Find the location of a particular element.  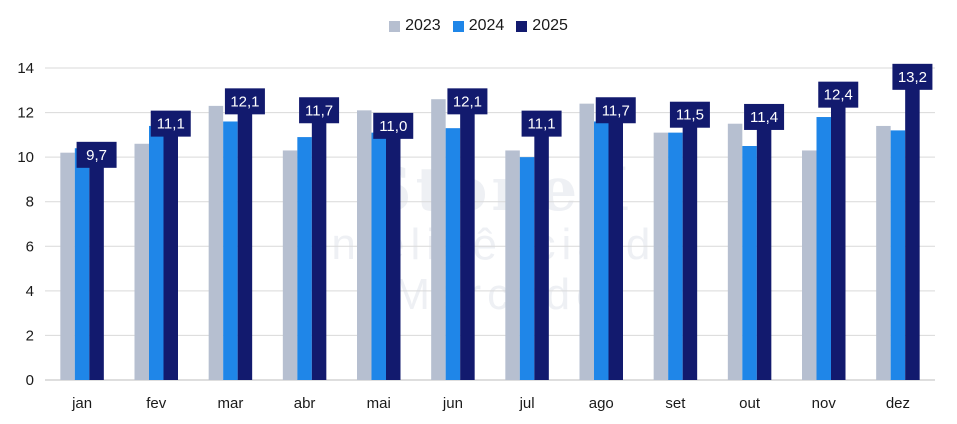

bar-2024-fev is located at coordinates (156, 252).